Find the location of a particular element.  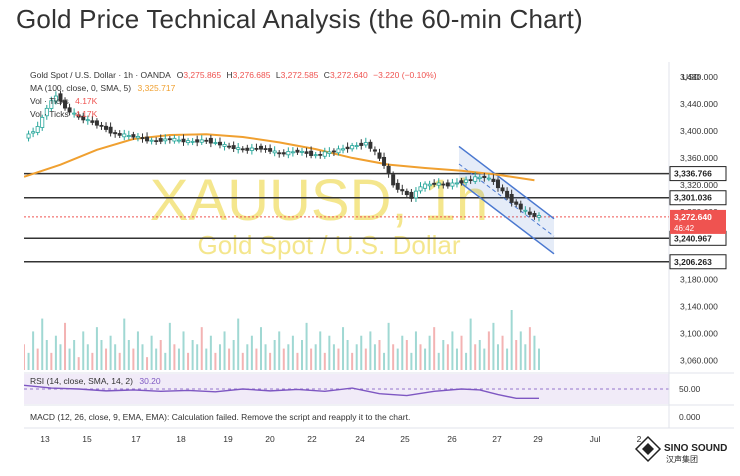

watermark: XAUUSD, 1h Gold Spot / U.S. Dollar is located at coordinates (319, 214).